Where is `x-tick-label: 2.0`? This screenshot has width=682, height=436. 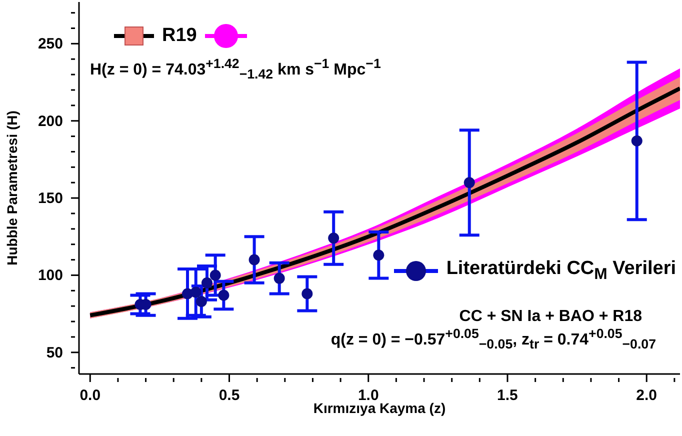
x-tick-label: 2.0 is located at coordinates (647, 395).